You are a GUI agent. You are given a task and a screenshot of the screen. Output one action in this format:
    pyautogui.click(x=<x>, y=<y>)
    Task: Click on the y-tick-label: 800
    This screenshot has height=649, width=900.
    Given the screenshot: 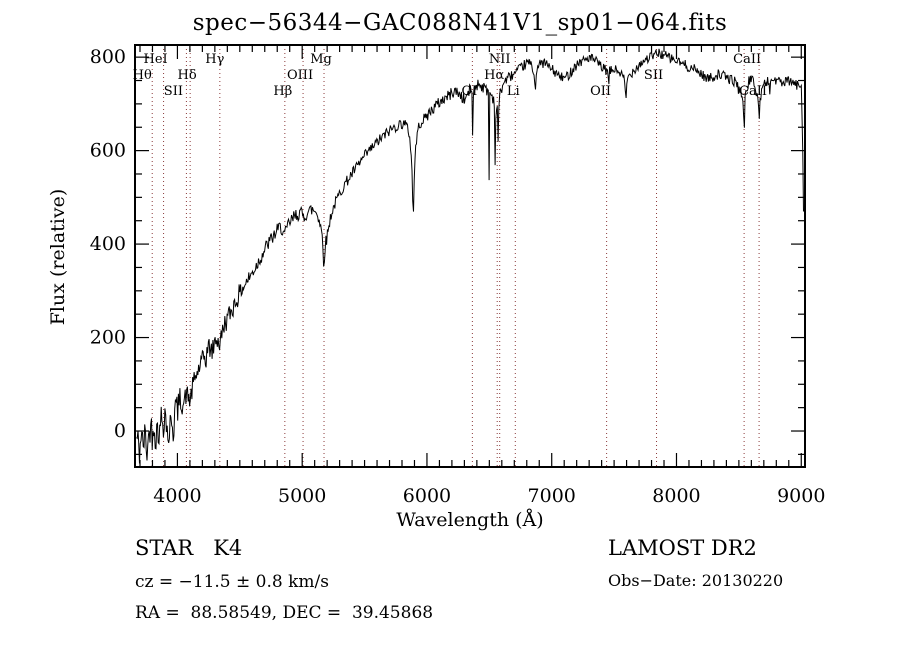 What is the action you would take?
    pyautogui.click(x=108, y=57)
    